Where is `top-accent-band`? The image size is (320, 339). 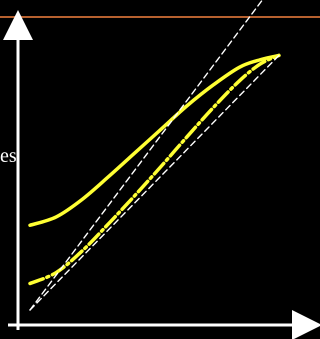 top-accent-band is located at coordinates (160, 9).